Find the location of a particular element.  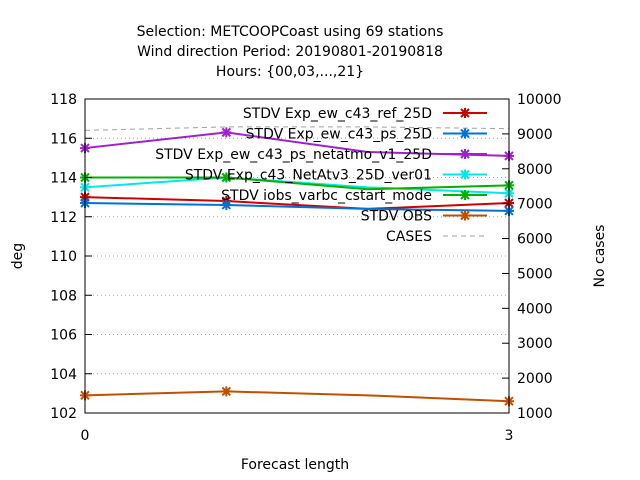

legend-label-5: STDV iobs_varbc_cstart_mode is located at coordinates (326, 196).